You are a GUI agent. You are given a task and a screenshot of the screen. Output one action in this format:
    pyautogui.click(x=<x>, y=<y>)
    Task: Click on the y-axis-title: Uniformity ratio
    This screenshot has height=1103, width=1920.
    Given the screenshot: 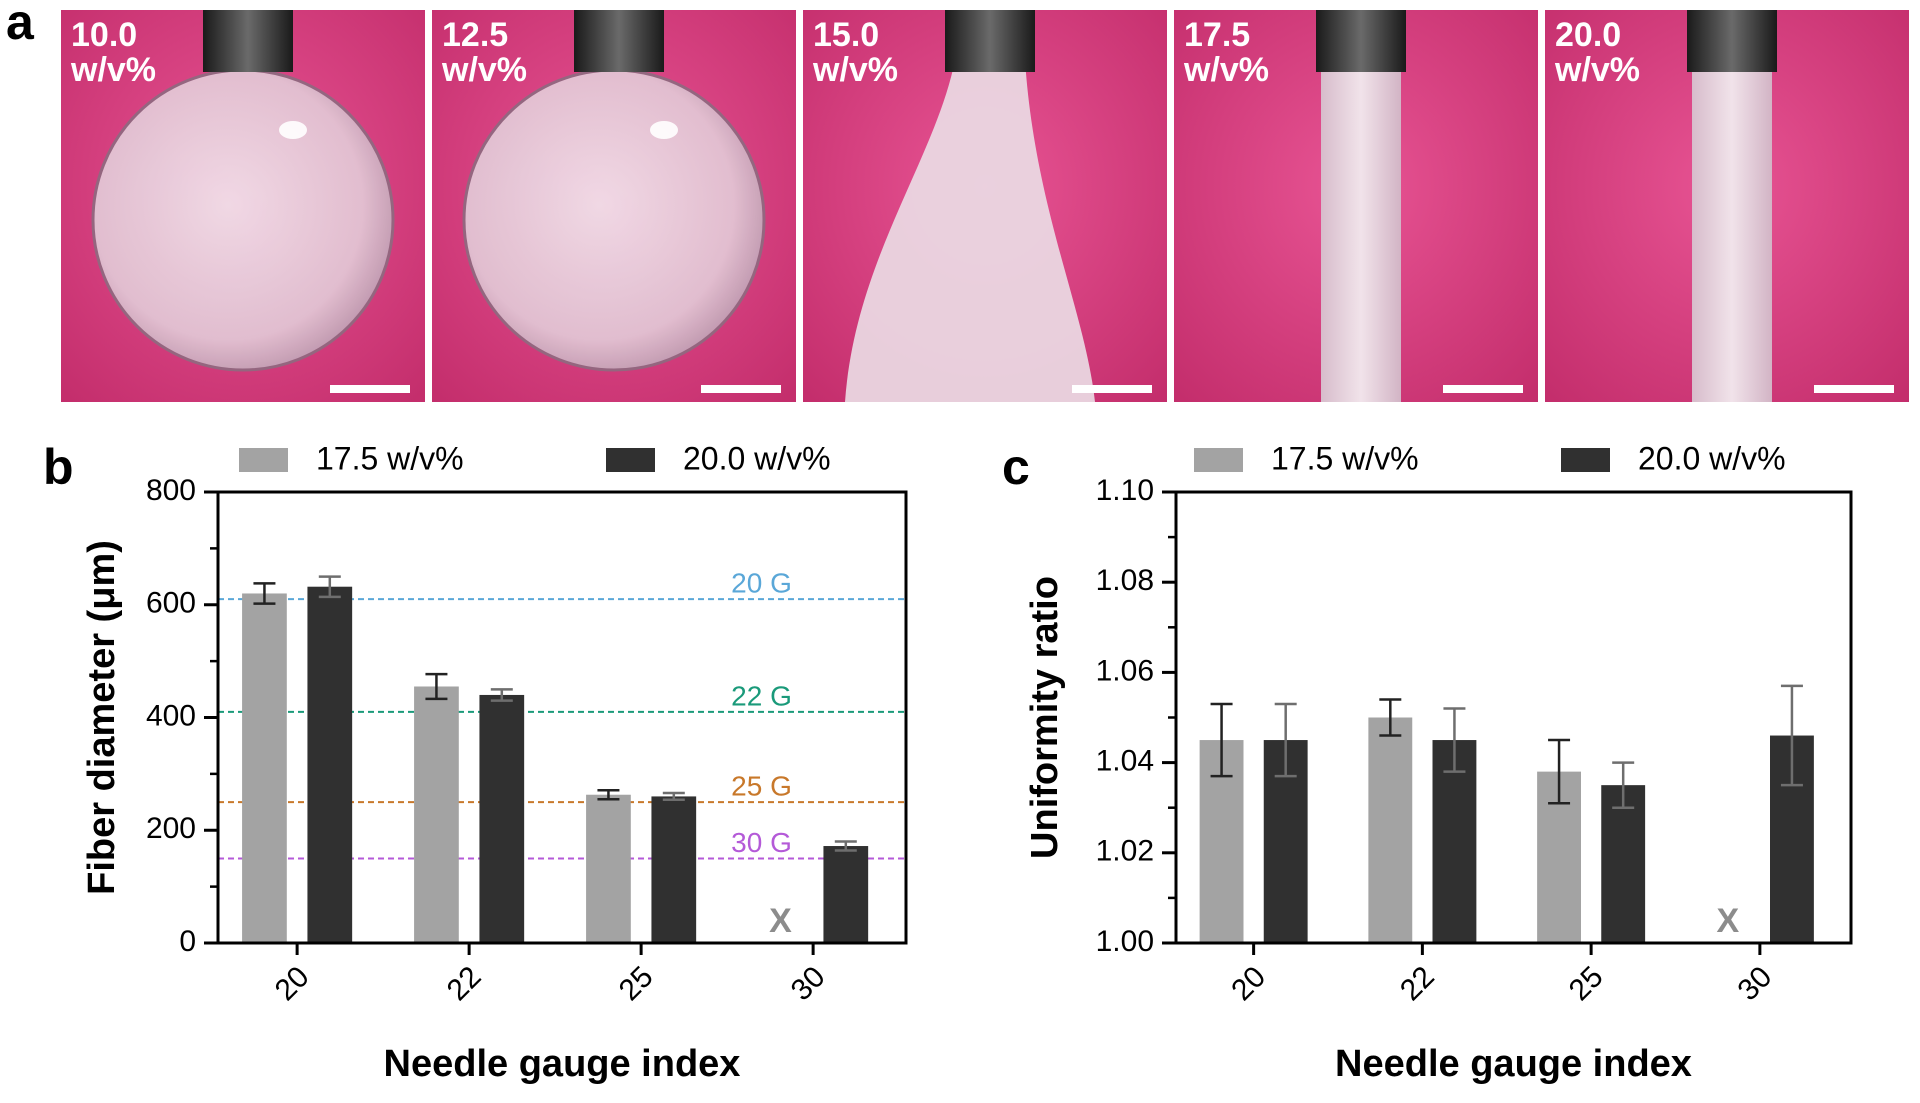 What is the action you would take?
    pyautogui.click(x=1045, y=717)
    